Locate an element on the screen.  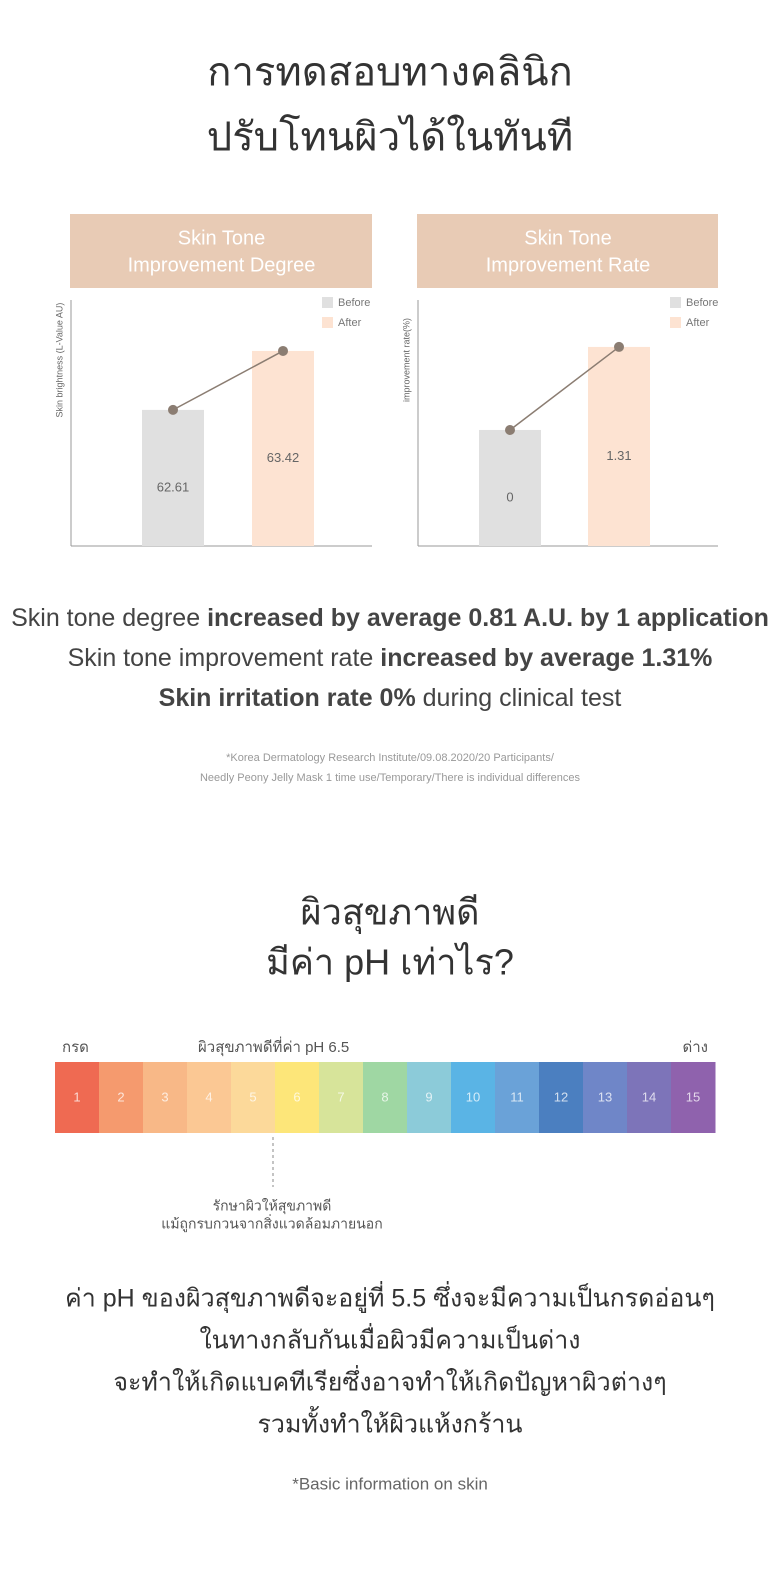
ph-cell-label: 4 is located at coordinates (208, 1096).